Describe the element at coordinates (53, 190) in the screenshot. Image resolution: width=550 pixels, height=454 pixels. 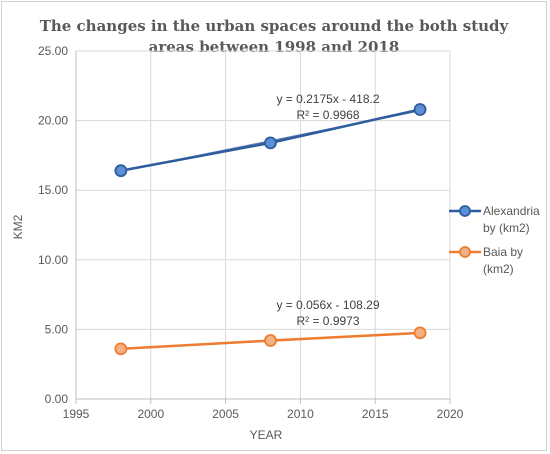
I see `y-tick-label: 15.00` at that location.